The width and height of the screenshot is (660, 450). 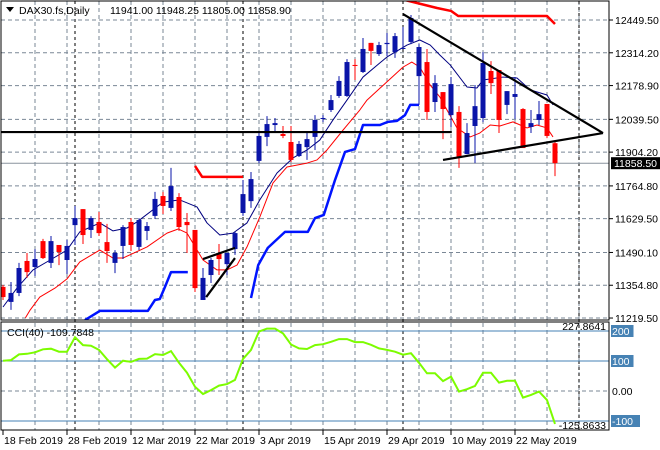 I want to click on lower-band-line, so click(x=136, y=295).